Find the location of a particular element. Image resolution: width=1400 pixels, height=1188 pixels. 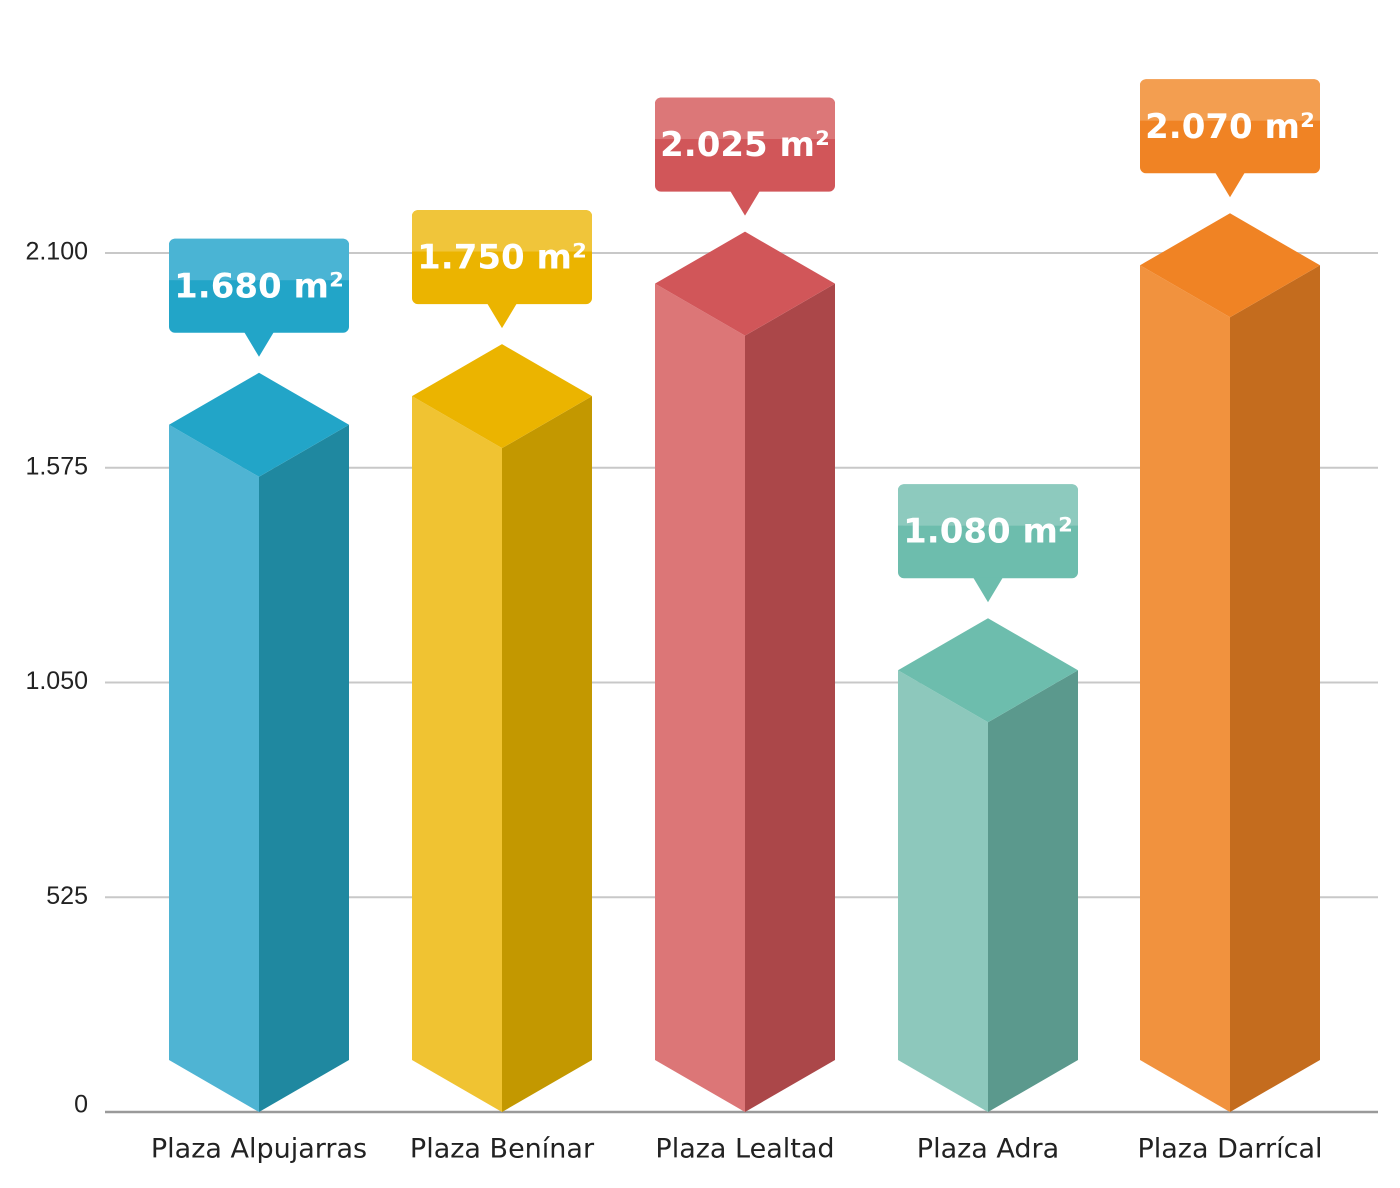

data-label: 1.080 m² is located at coordinates (988, 532).